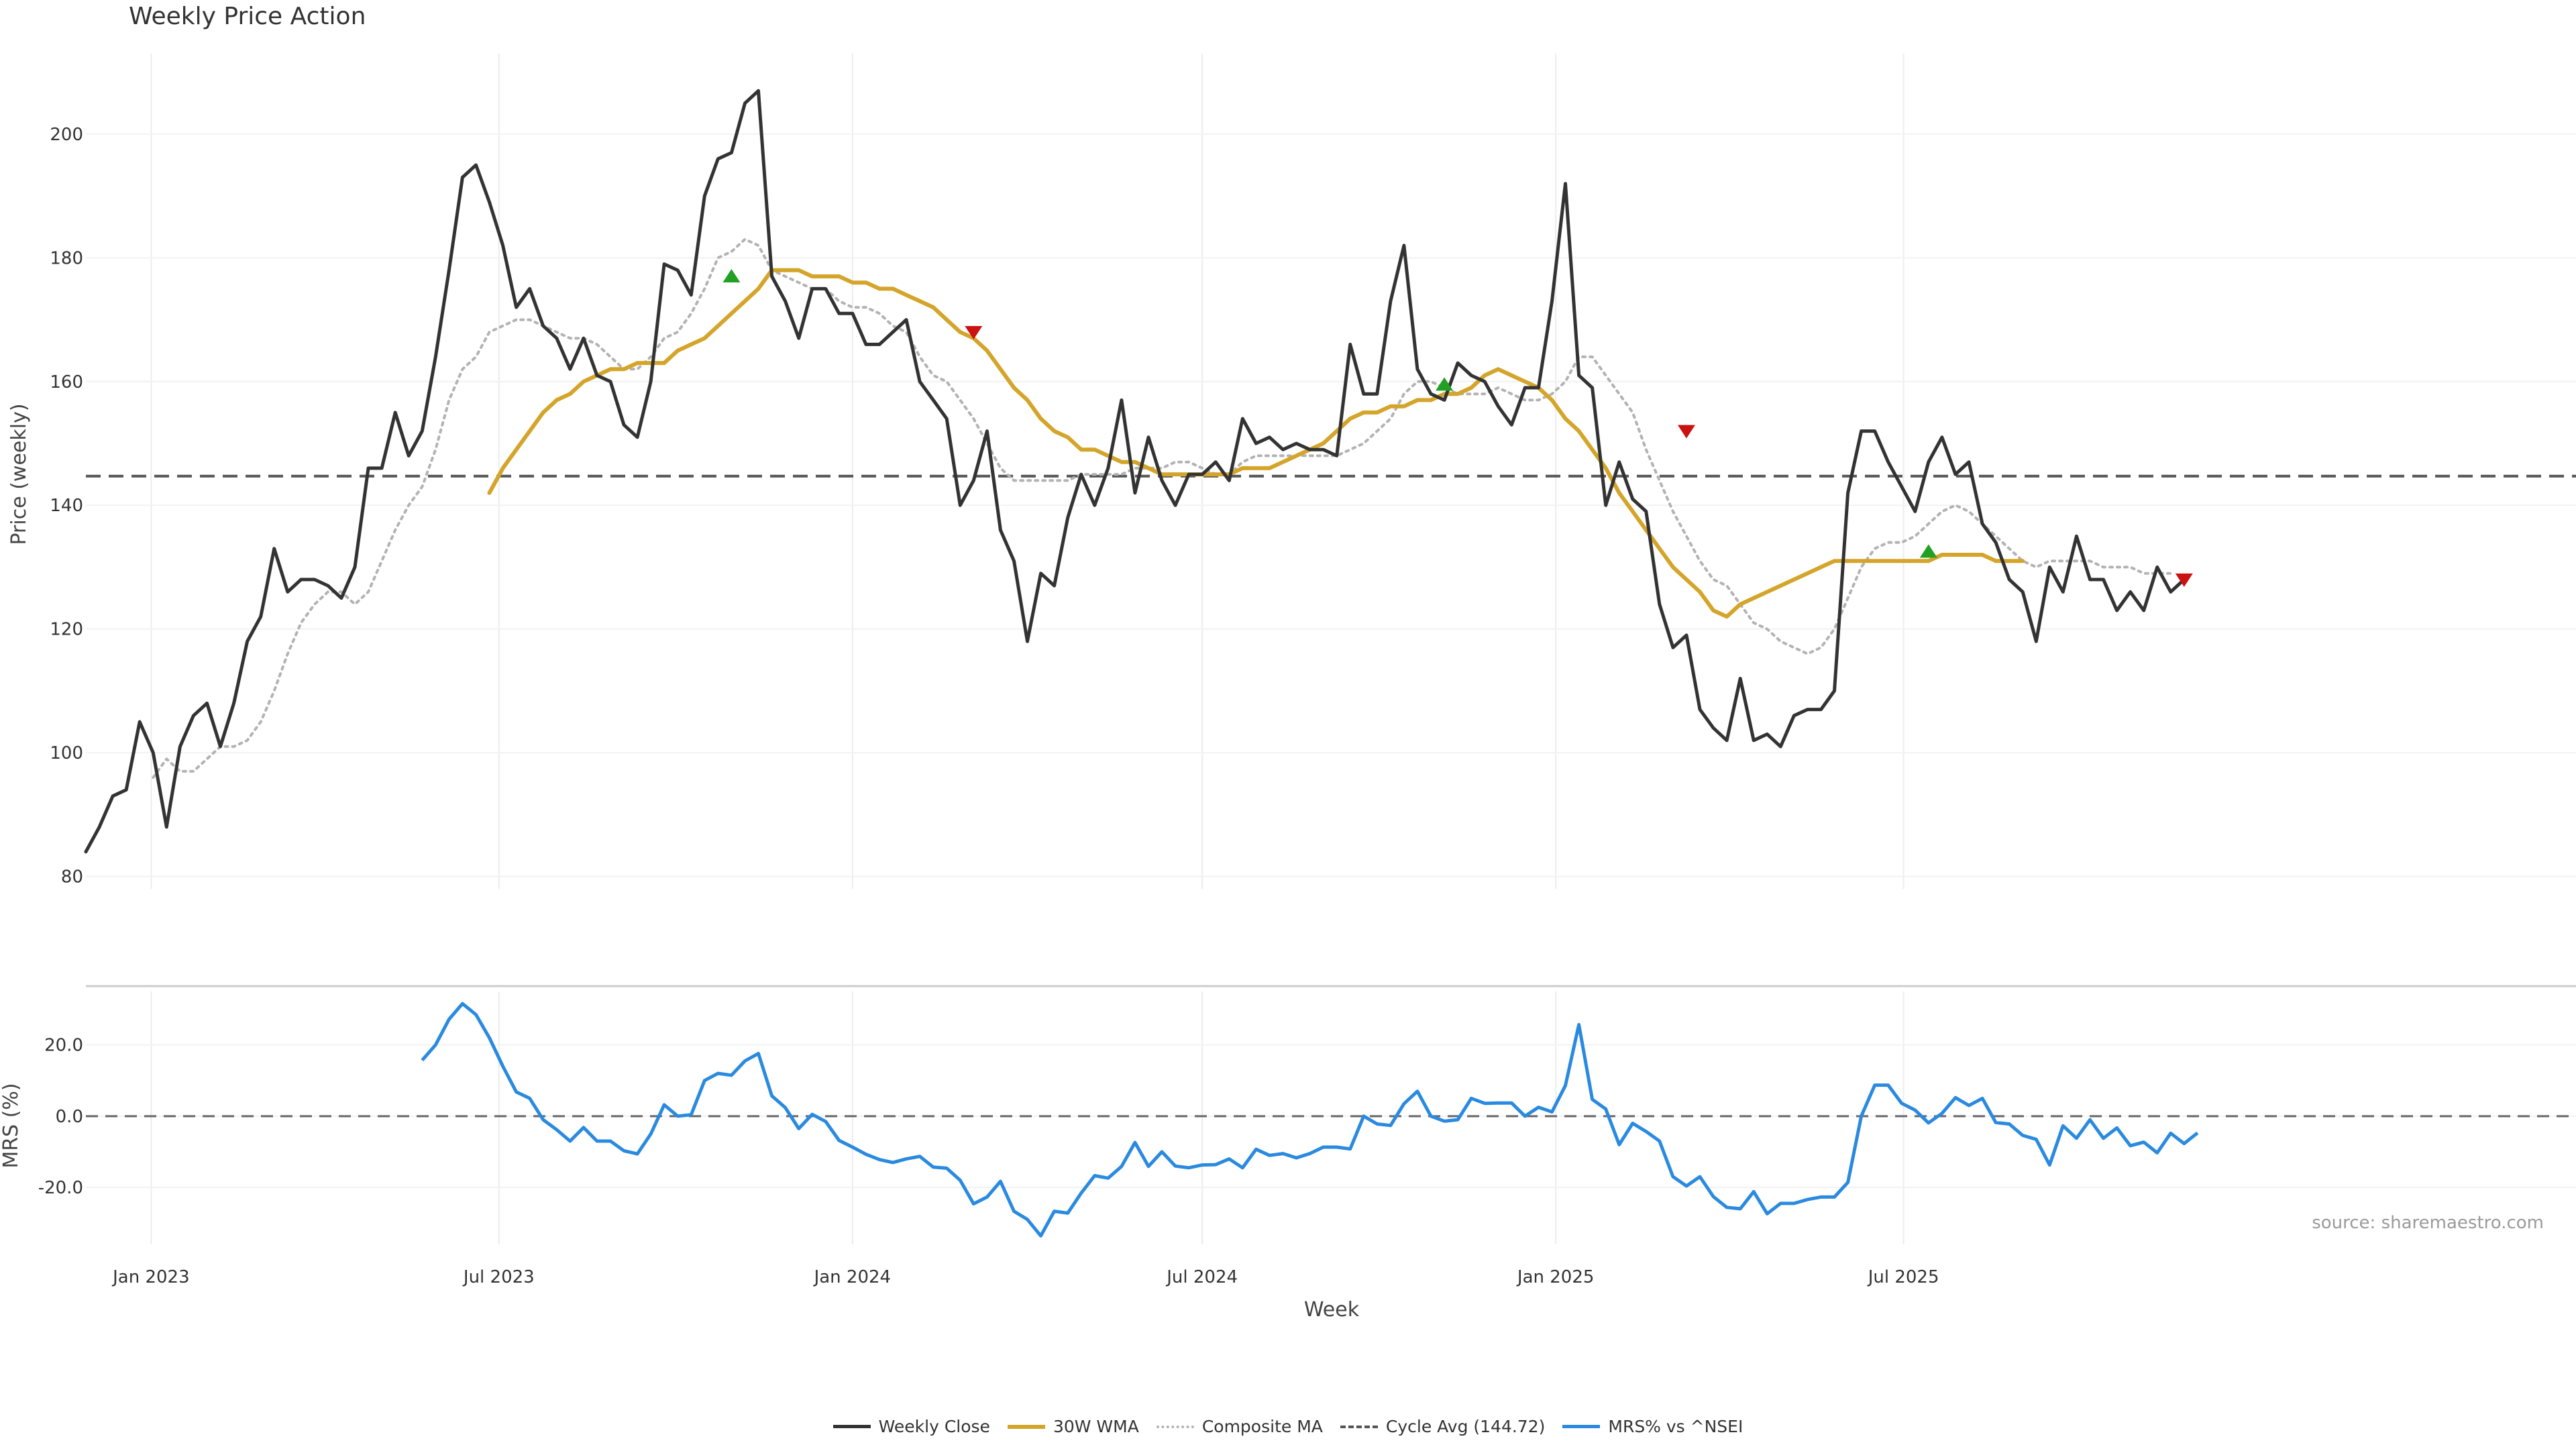 This screenshot has width=2576, height=1449. I want to click on mrs-y-axis-label: MRS (%), so click(11, 1125).